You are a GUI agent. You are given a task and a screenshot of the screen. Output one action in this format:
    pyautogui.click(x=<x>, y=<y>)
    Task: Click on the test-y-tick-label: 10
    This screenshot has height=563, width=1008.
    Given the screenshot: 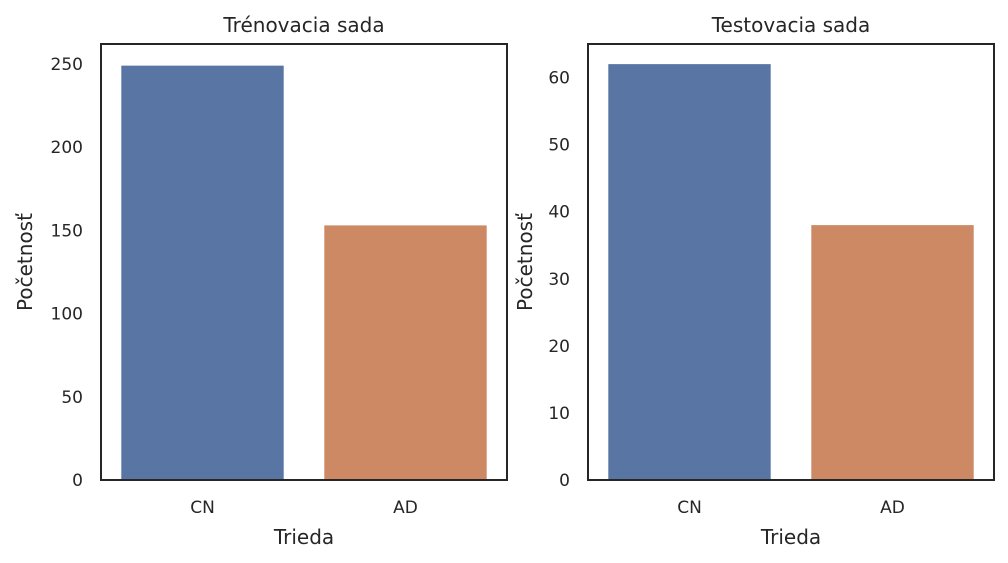 What is the action you would take?
    pyautogui.click(x=559, y=414)
    